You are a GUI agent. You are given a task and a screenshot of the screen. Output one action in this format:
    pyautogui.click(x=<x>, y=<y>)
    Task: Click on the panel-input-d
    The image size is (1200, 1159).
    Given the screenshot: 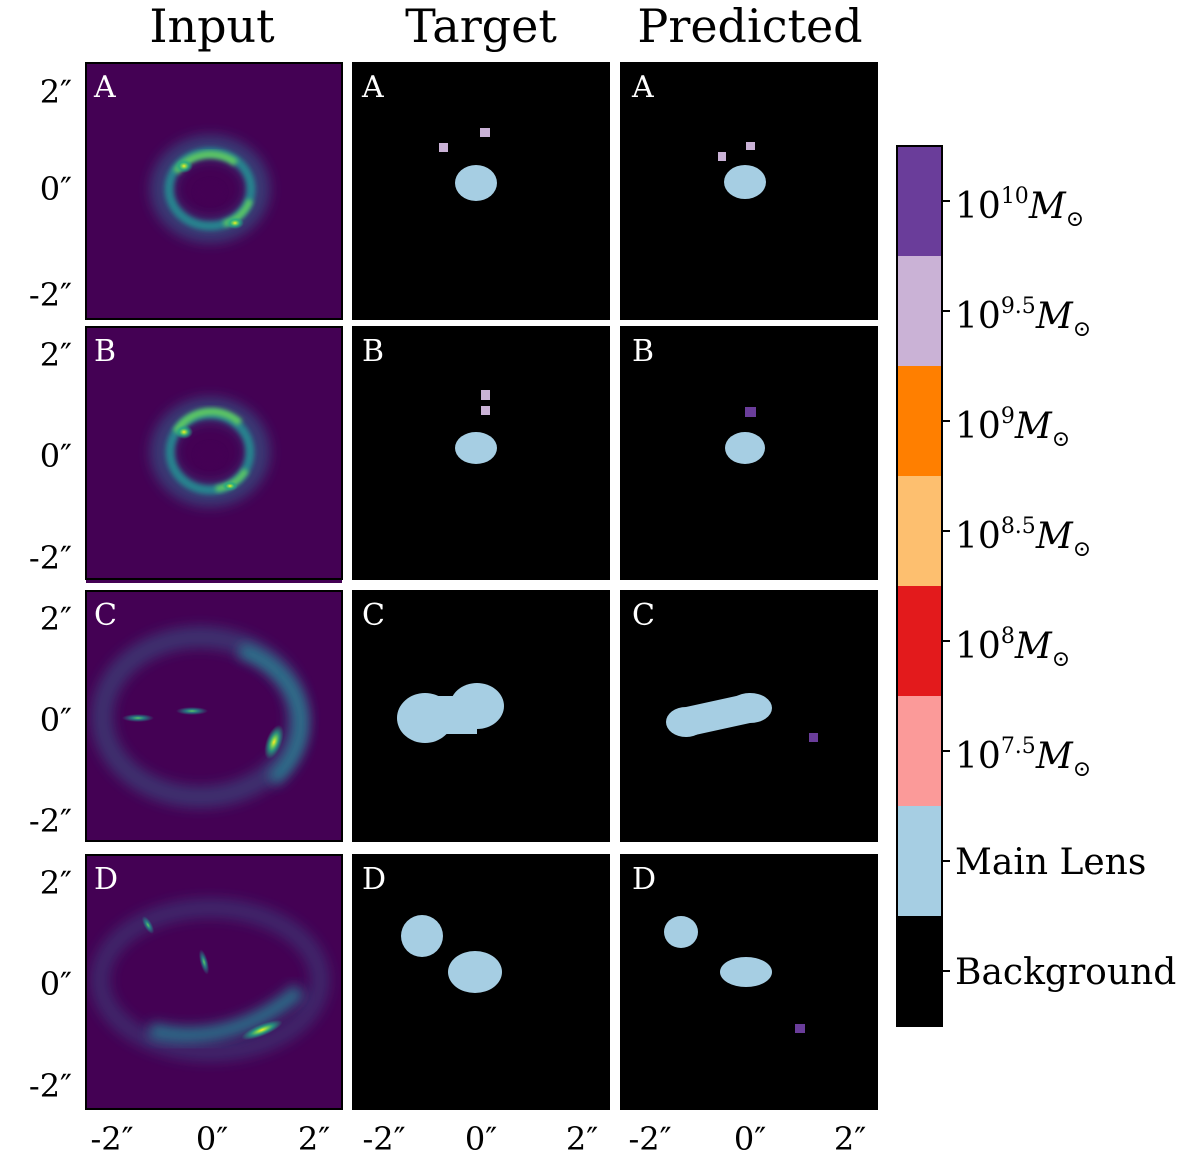 What is the action you would take?
    pyautogui.click(x=214, y=982)
    